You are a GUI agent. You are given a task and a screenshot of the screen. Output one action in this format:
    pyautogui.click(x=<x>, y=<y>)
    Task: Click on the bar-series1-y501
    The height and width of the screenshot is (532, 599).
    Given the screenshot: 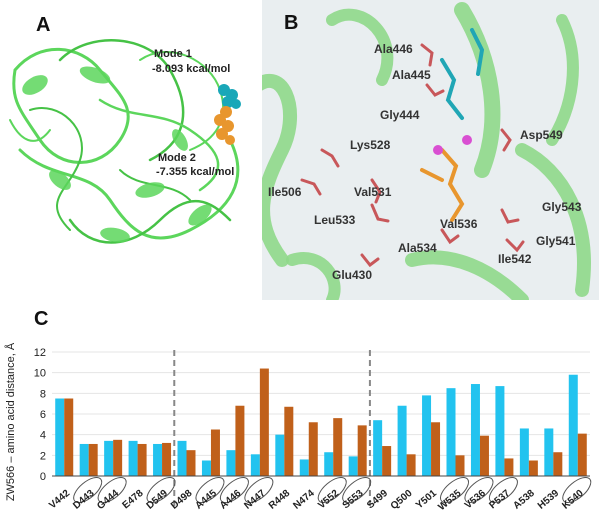 What is the action you would take?
    pyautogui.click(x=427, y=435)
    